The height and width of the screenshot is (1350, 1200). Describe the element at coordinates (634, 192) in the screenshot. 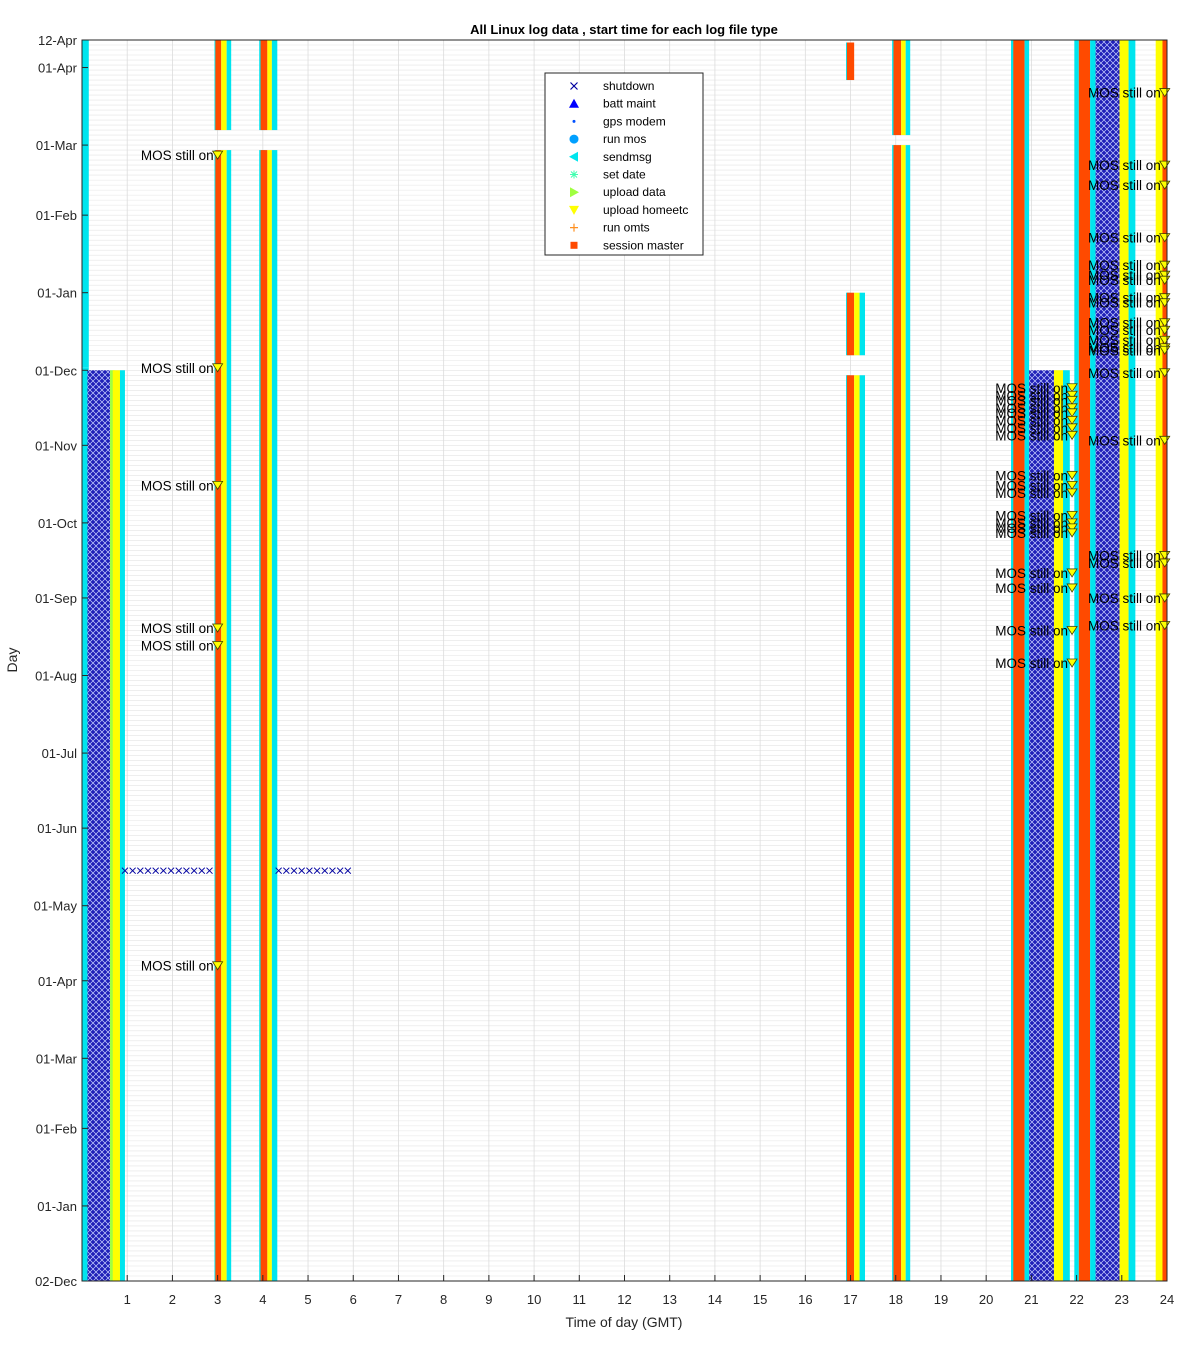

I see `legend-label: upload data` at that location.